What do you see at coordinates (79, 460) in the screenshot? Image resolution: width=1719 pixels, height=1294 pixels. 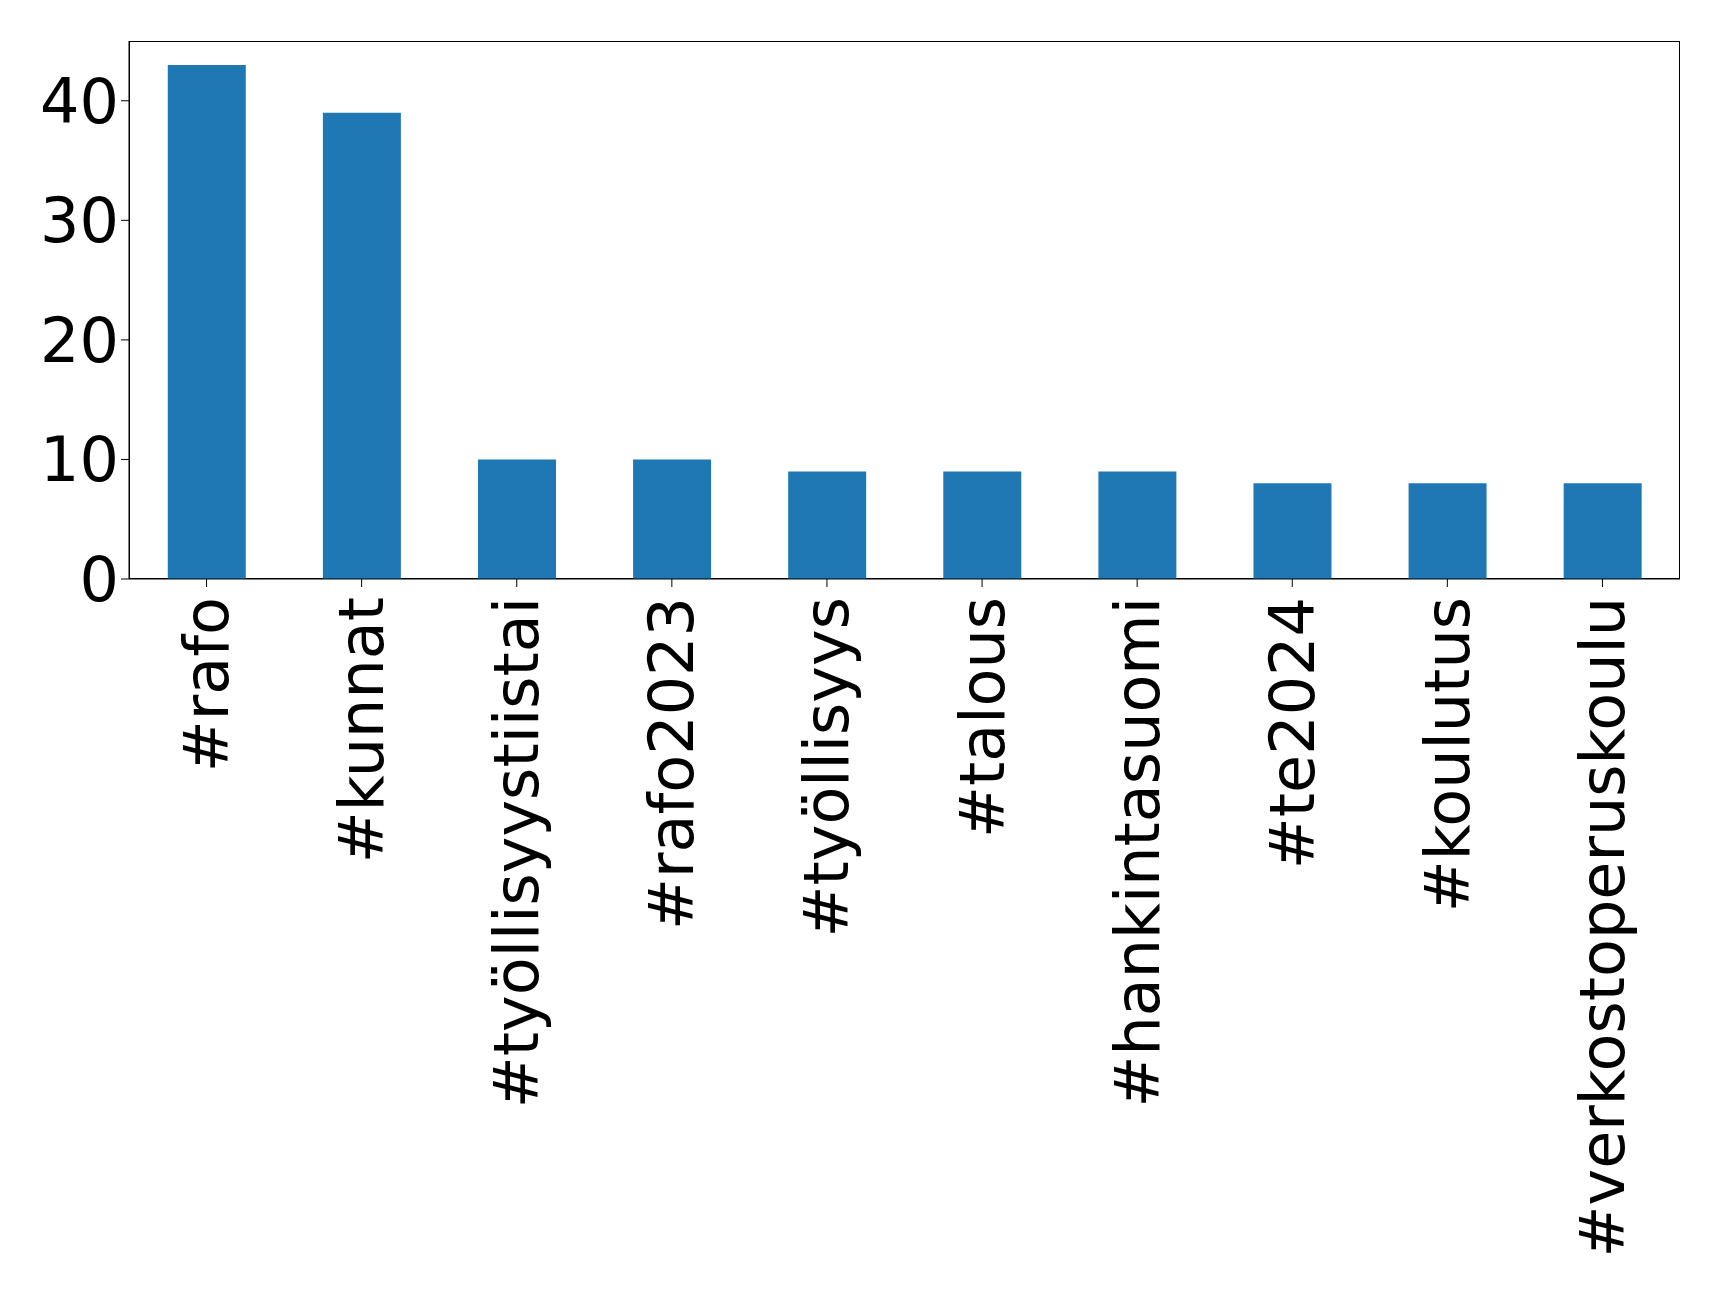 I see `y-tick-label: 10` at bounding box center [79, 460].